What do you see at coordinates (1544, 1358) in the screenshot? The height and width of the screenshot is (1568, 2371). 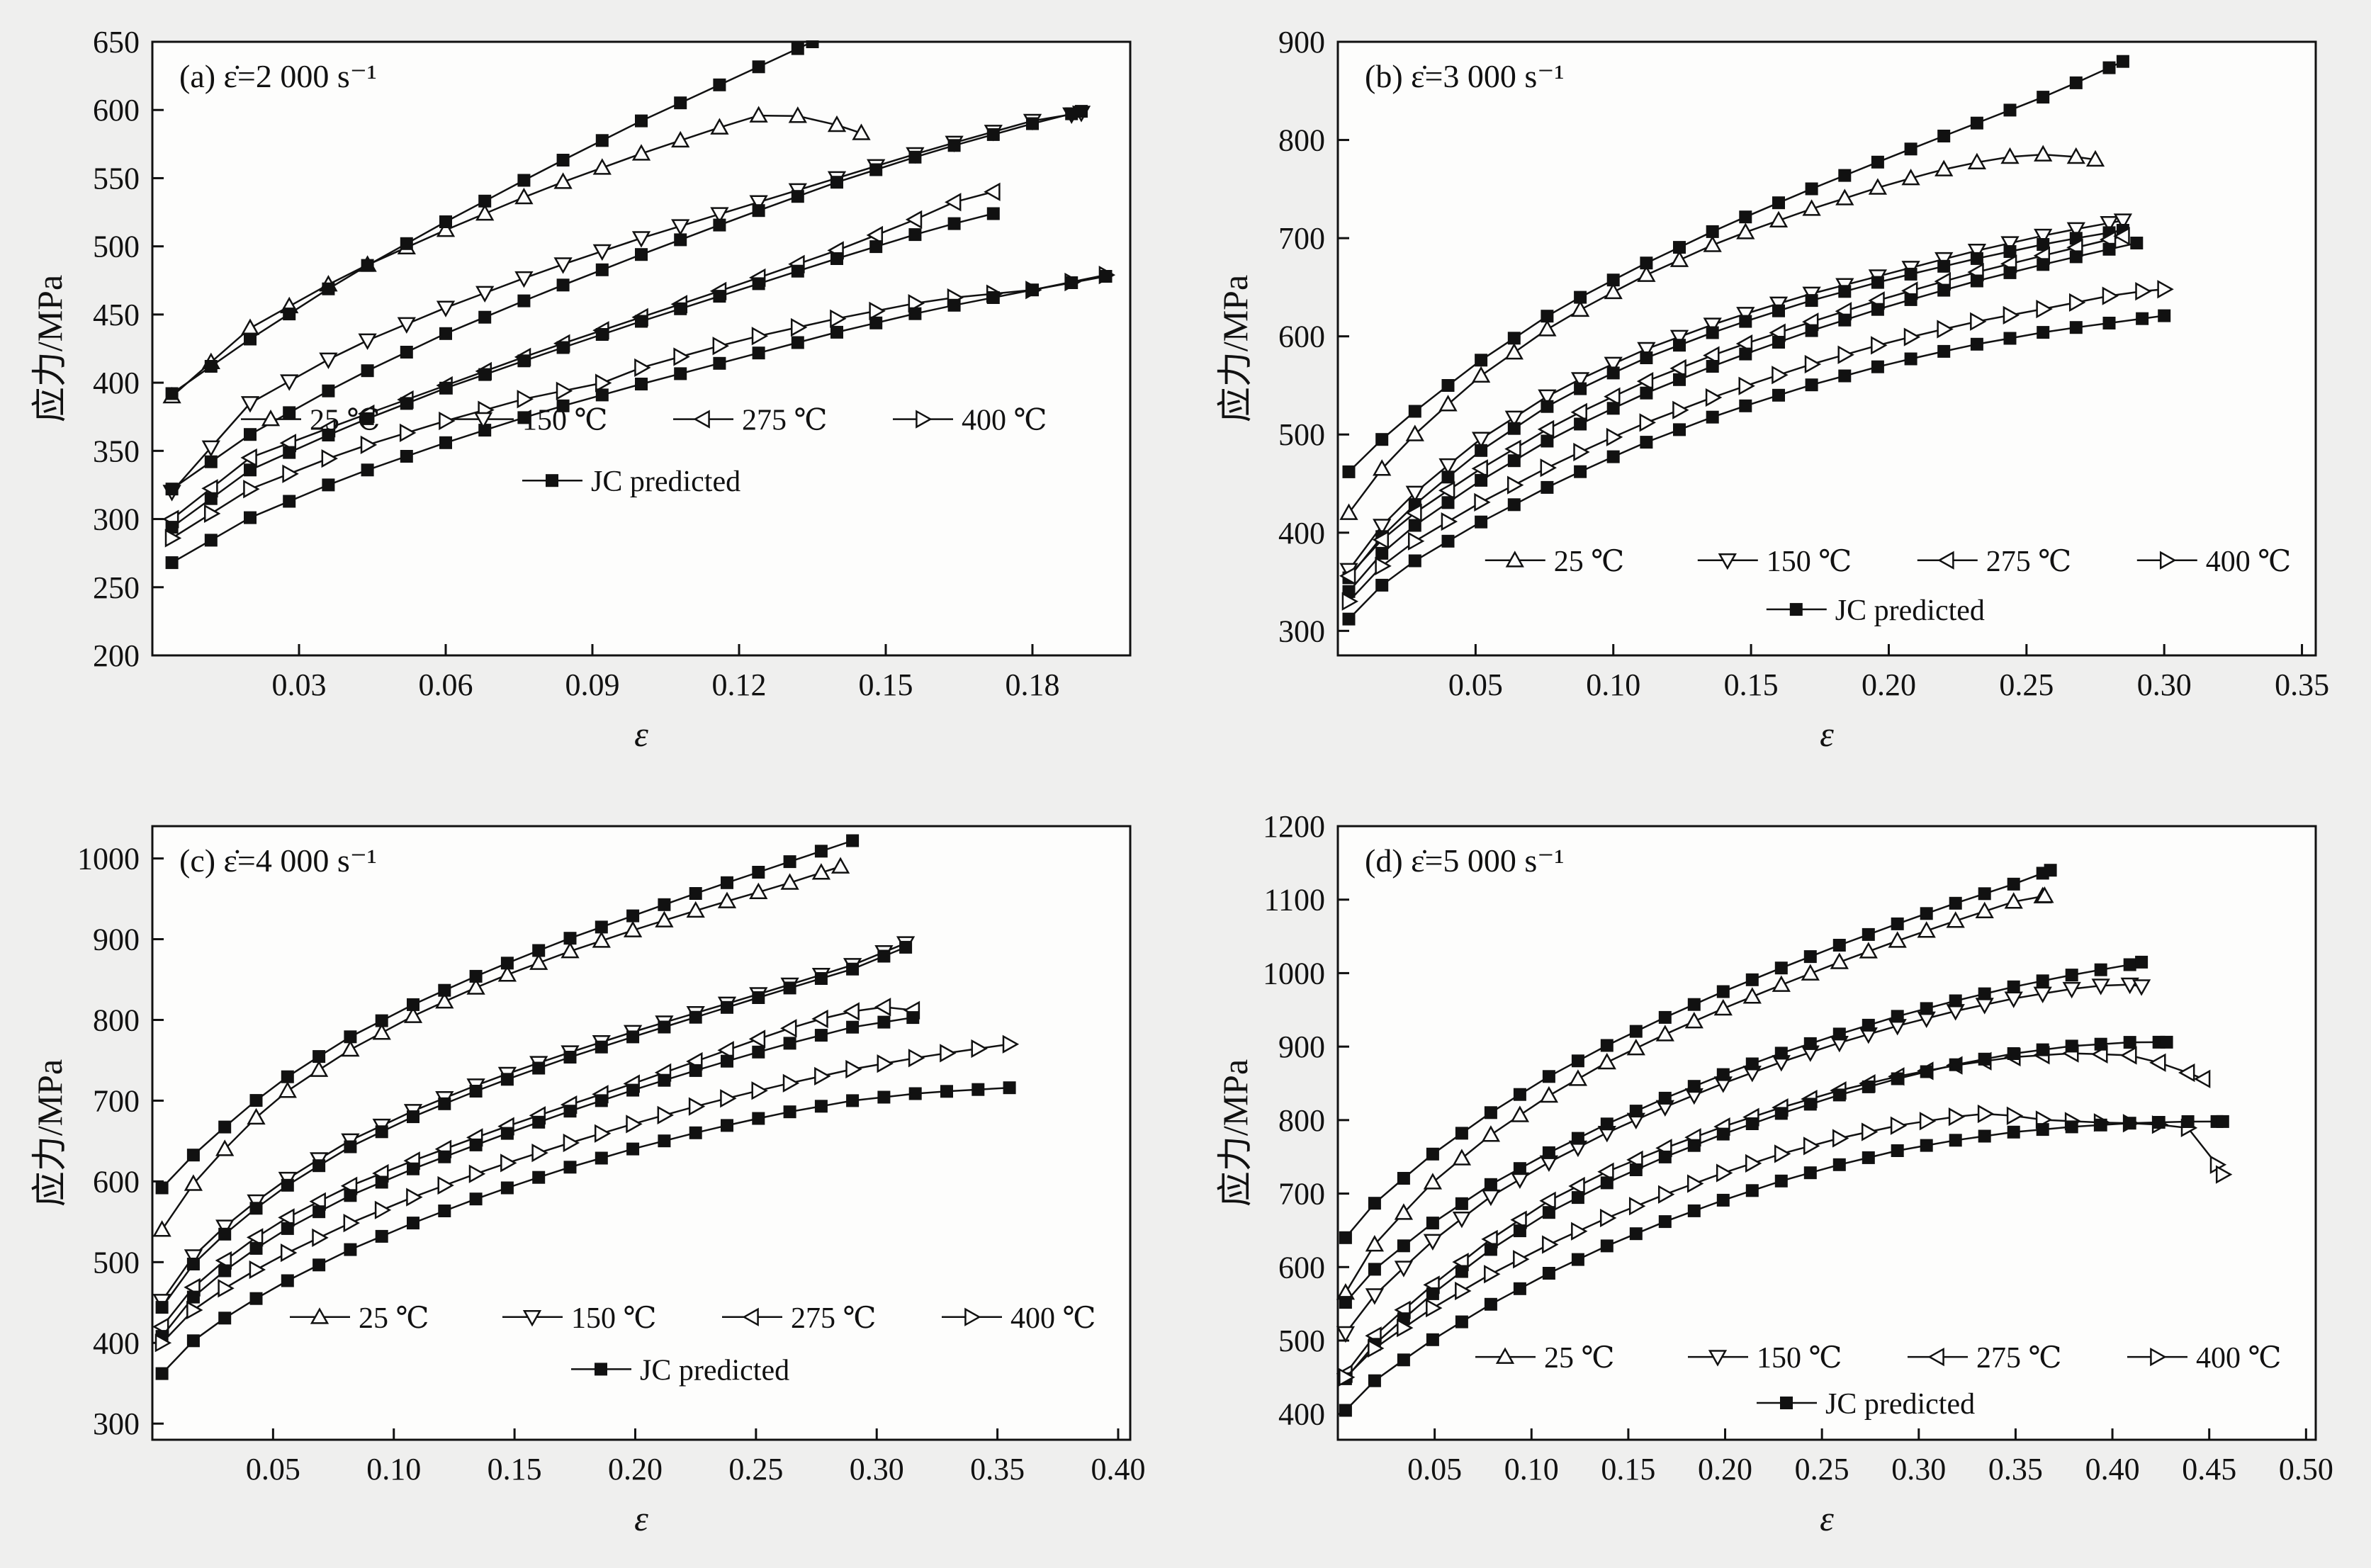 I see `legend-entry: 25 ℃` at bounding box center [1544, 1358].